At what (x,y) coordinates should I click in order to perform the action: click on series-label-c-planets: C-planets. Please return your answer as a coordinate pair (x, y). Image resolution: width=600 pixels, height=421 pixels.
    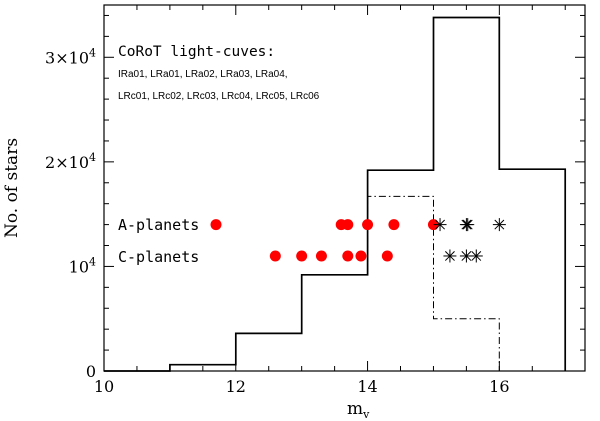
    Looking at the image, I should click on (158, 257).